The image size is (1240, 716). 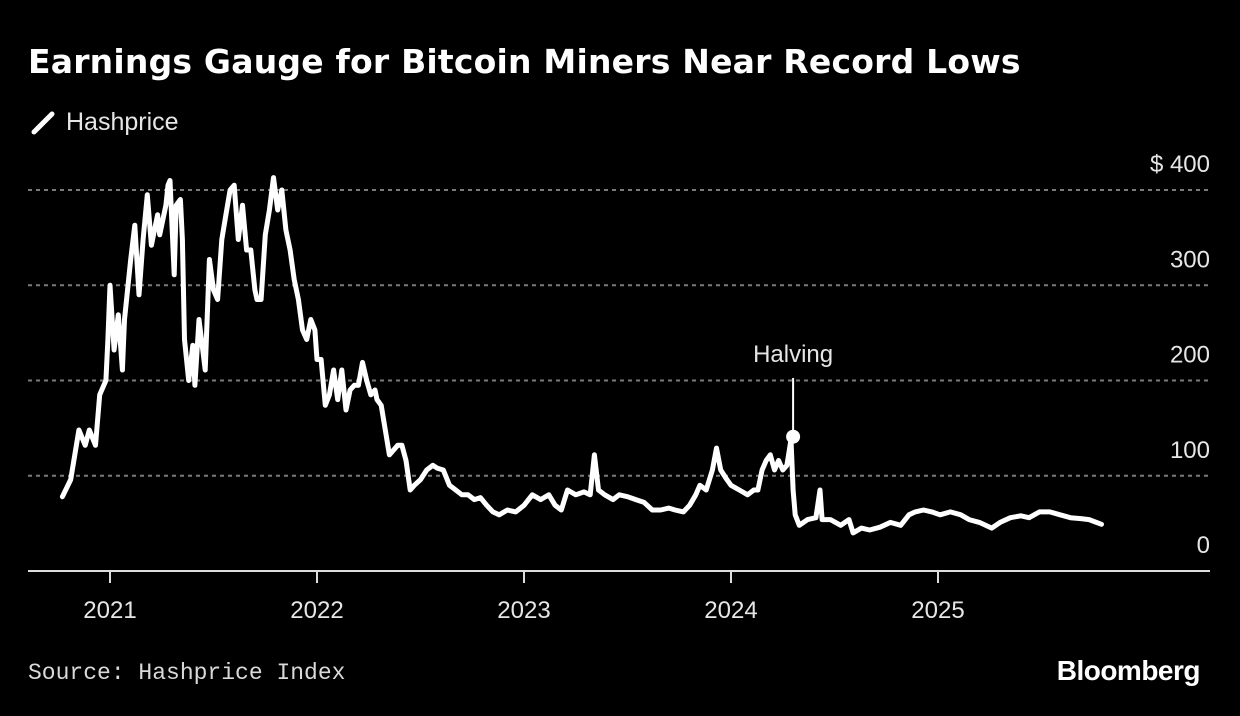 I want to click on annotation-marker, so click(x=793, y=436).